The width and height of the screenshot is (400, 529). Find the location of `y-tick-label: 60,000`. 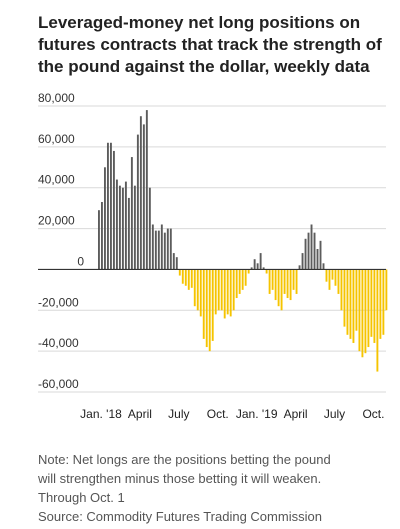

y-tick-label: 60,000 is located at coordinates (56, 139).